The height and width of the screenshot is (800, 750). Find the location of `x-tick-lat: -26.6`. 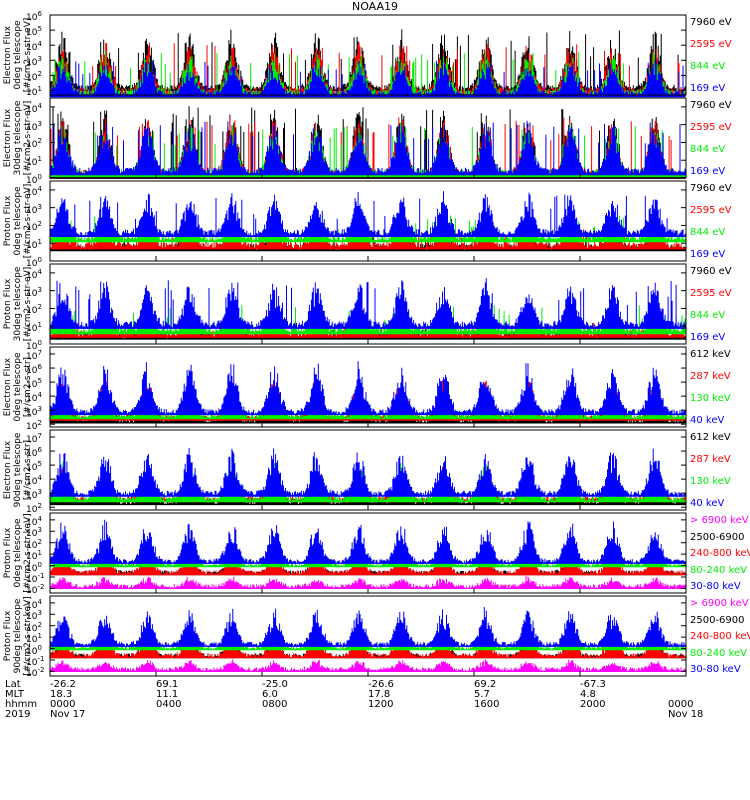

x-tick-lat: -26.6 is located at coordinates (381, 684).